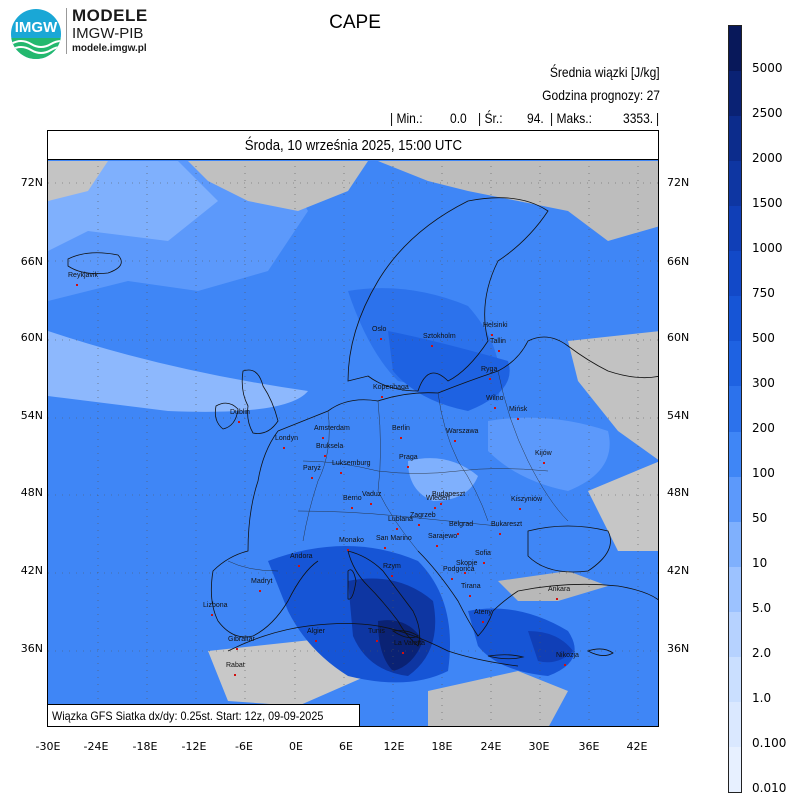 This screenshot has width=800, height=800. I want to click on svg-text: IMGW, so click(36, 27).